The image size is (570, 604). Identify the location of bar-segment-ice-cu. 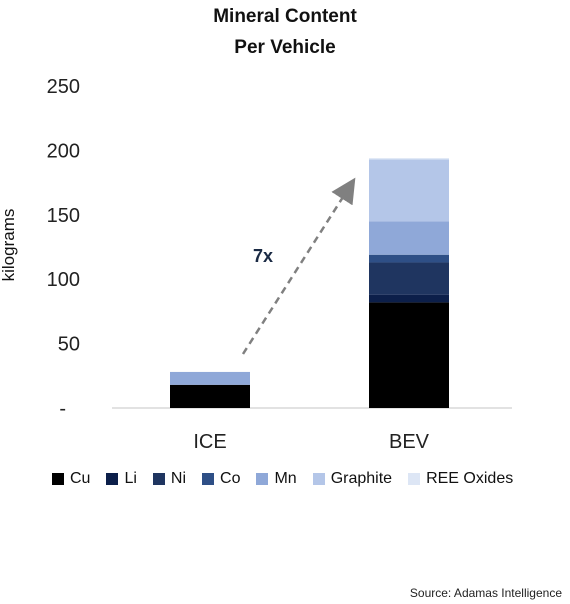
(210, 396).